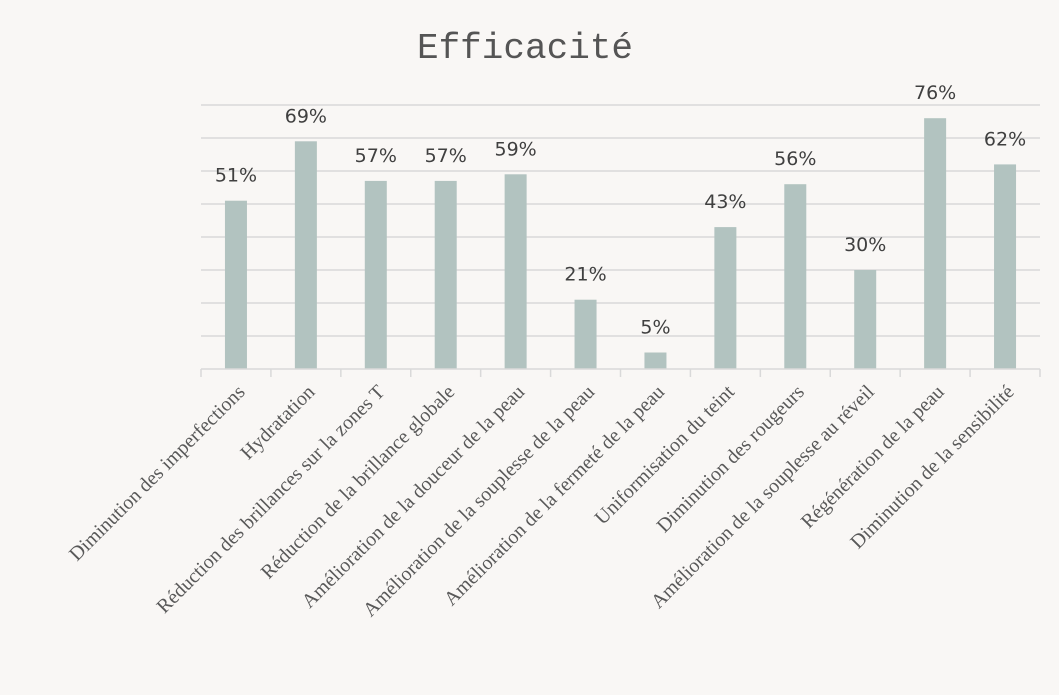 The width and height of the screenshot is (1059, 695). I want to click on data-label: 51%, so click(236, 176).